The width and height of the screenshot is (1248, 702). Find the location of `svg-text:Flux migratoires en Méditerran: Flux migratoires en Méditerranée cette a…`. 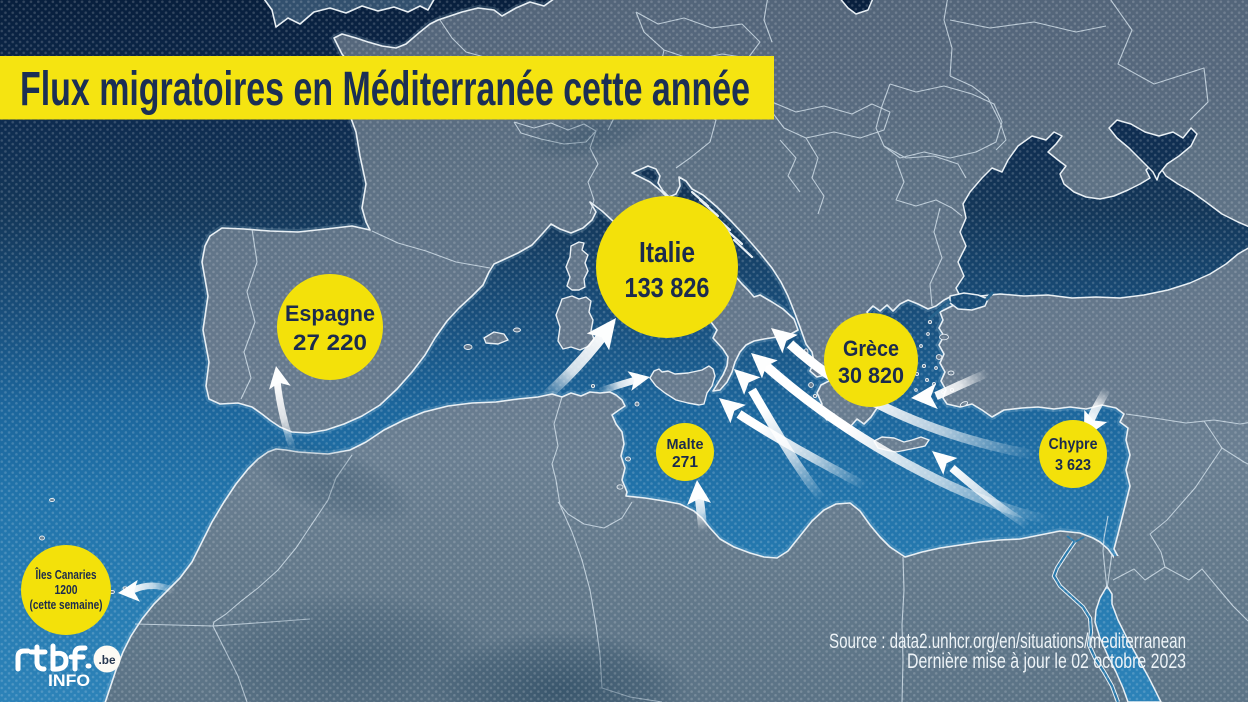

svg-text:Flux migratoires en Méditerran: Flux migratoires en Méditerranée cette a… is located at coordinates (385, 89).